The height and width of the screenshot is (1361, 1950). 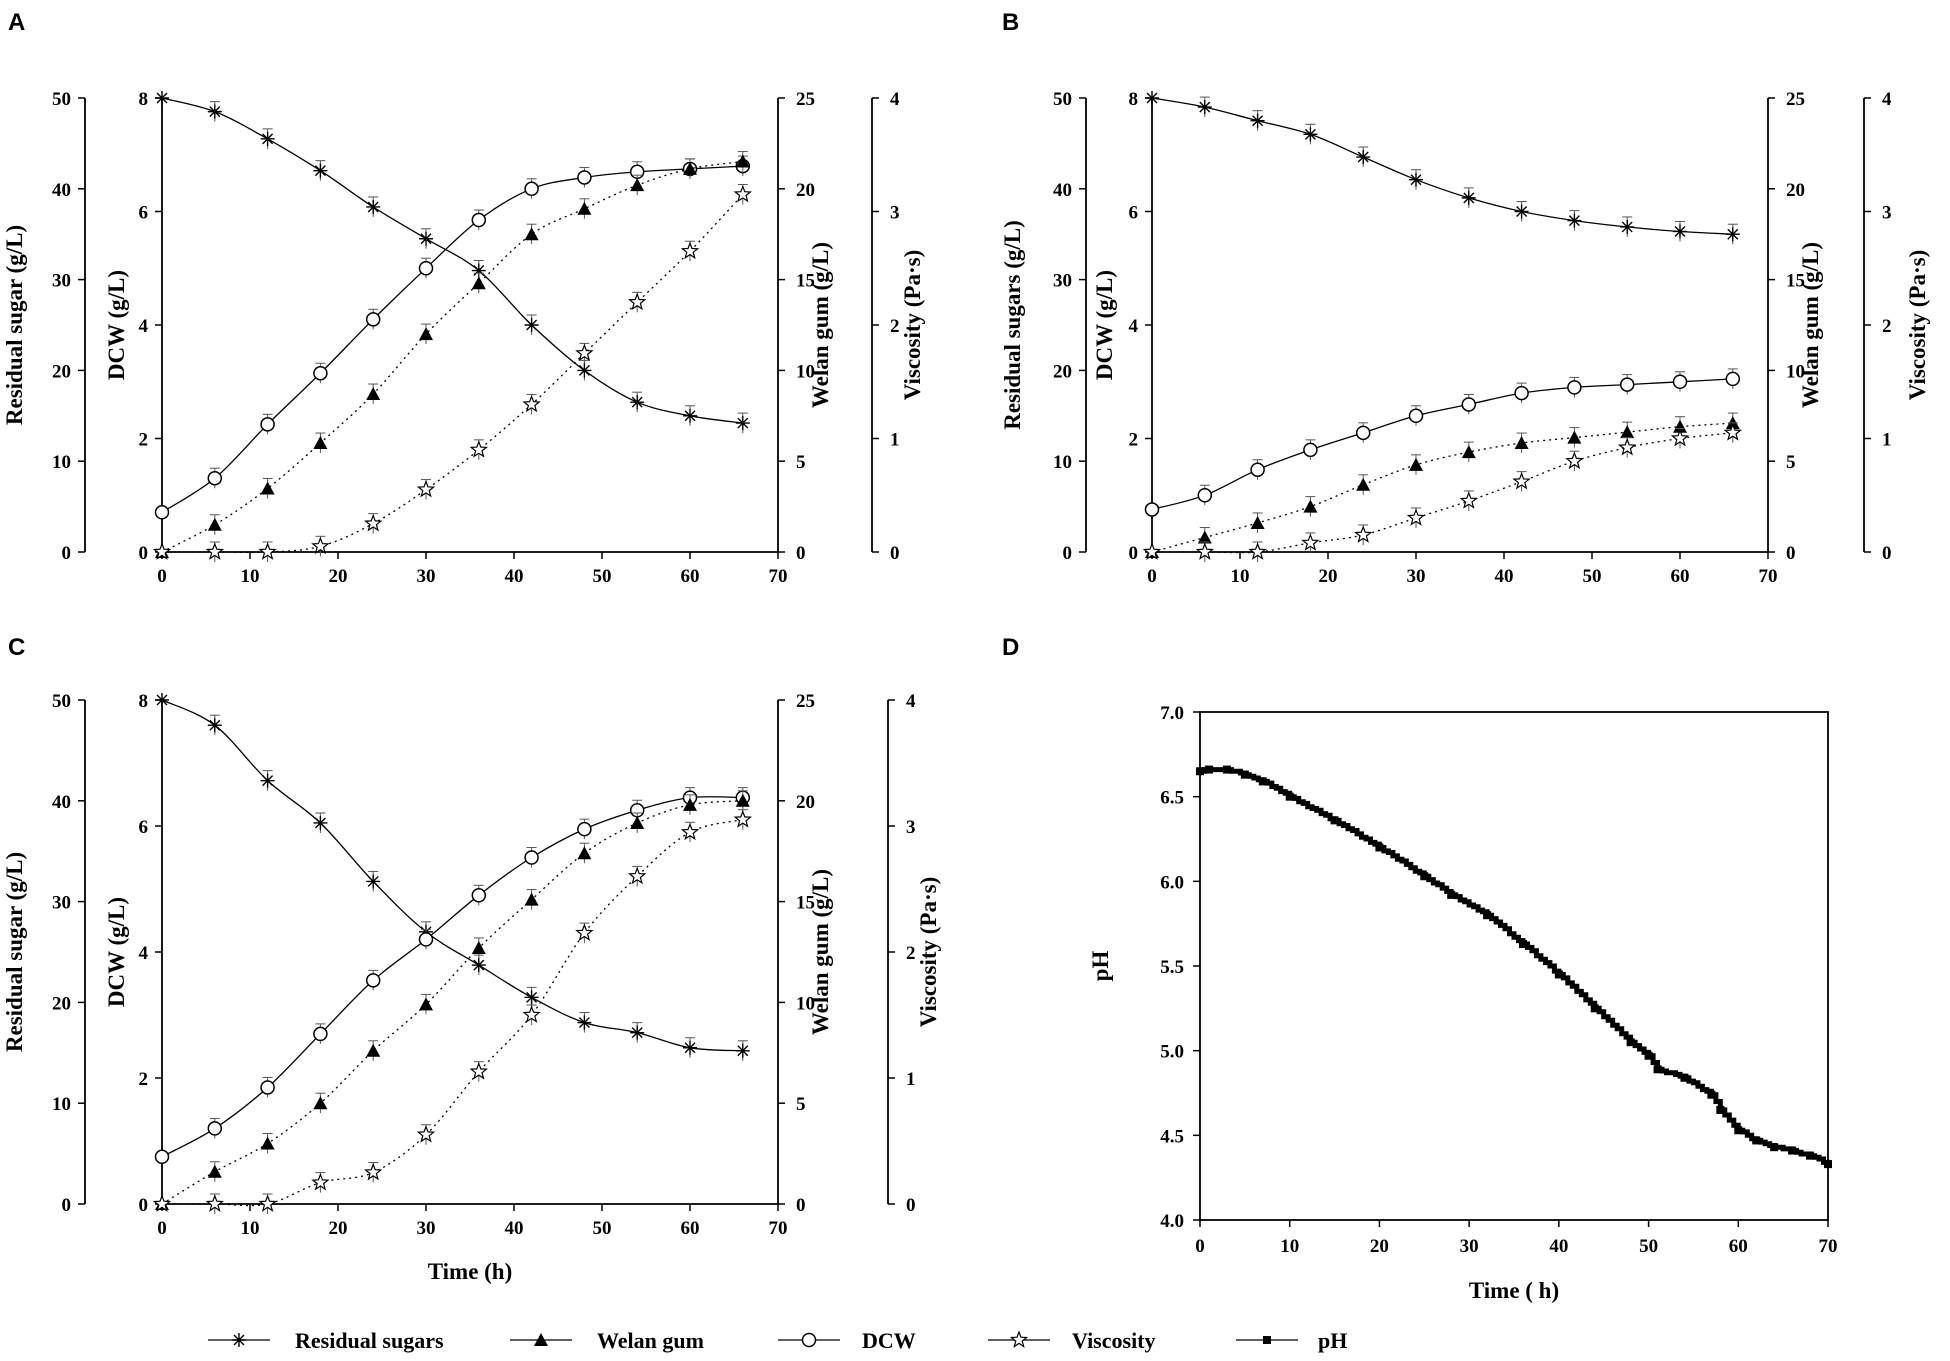 I want to click on y-axis-title: DCW (g/L), so click(x=116, y=952).